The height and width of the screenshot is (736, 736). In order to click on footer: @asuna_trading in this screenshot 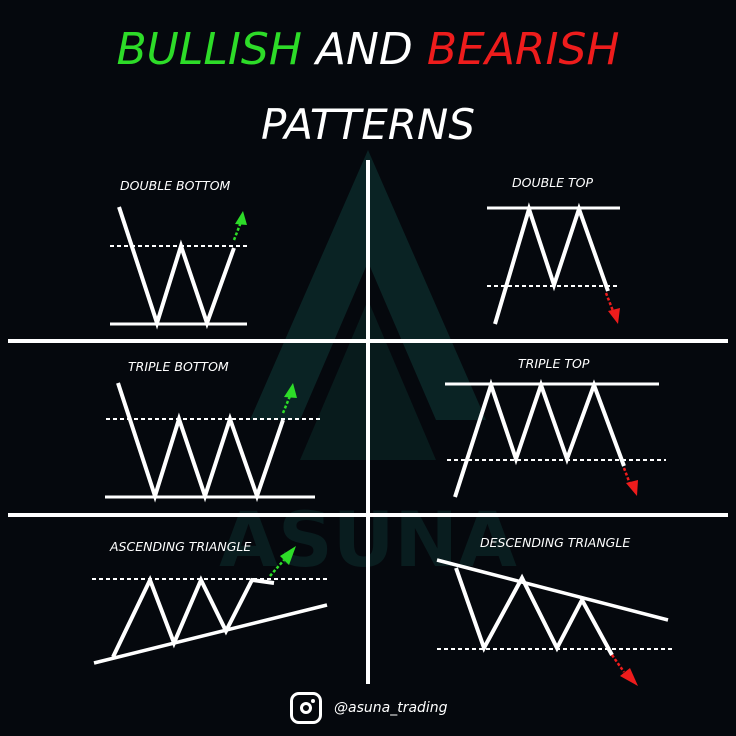, I will do `click(369, 708)`.